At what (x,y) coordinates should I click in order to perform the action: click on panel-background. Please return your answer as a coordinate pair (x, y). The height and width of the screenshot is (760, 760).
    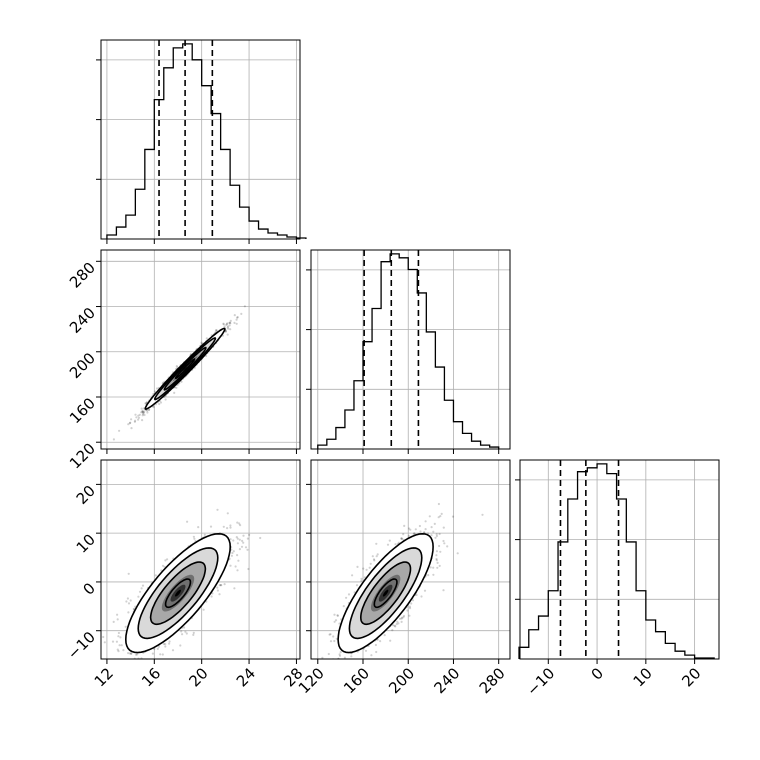
    Looking at the image, I should click on (200, 139).